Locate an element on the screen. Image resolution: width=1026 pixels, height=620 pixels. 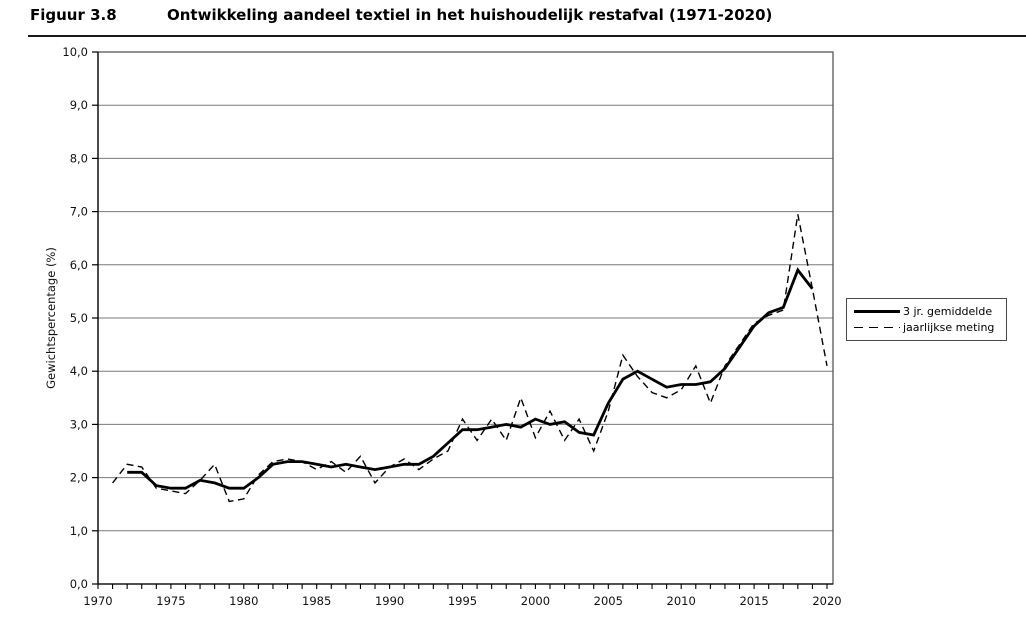
y-axis-tick-label: 9,0 is located at coordinates (79, 105).